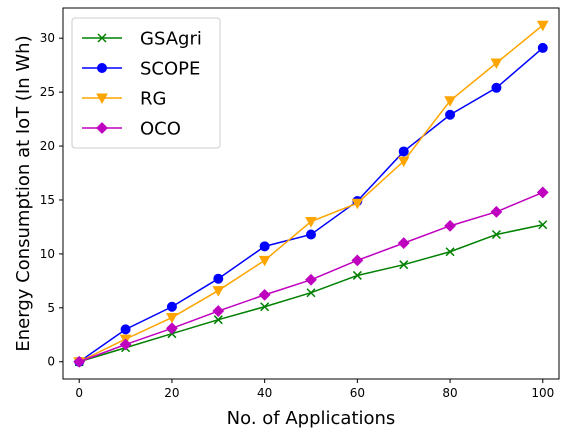 The height and width of the screenshot is (438, 568). I want to click on data-point-oco-7-shape, so click(403, 243).